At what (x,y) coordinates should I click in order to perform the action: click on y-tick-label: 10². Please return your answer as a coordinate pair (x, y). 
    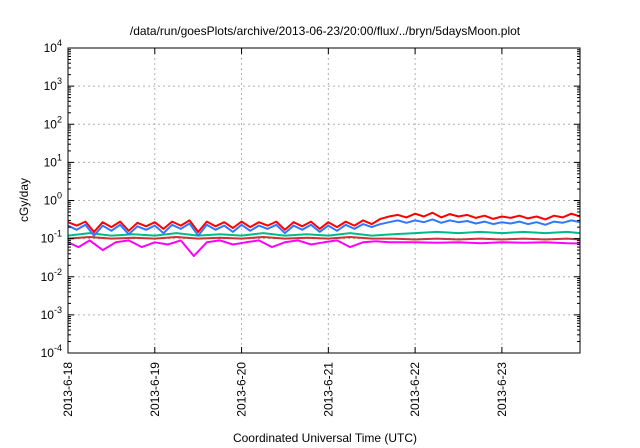
    Looking at the image, I should click on (53, 122).